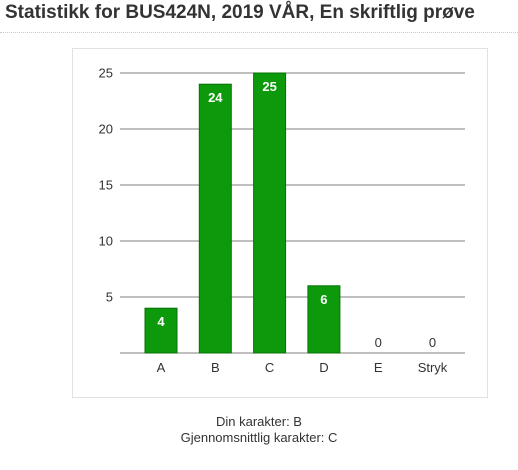 The image size is (518, 470). Describe the element at coordinates (433, 367) in the screenshot. I see `x-tick-label: Stryk` at that location.